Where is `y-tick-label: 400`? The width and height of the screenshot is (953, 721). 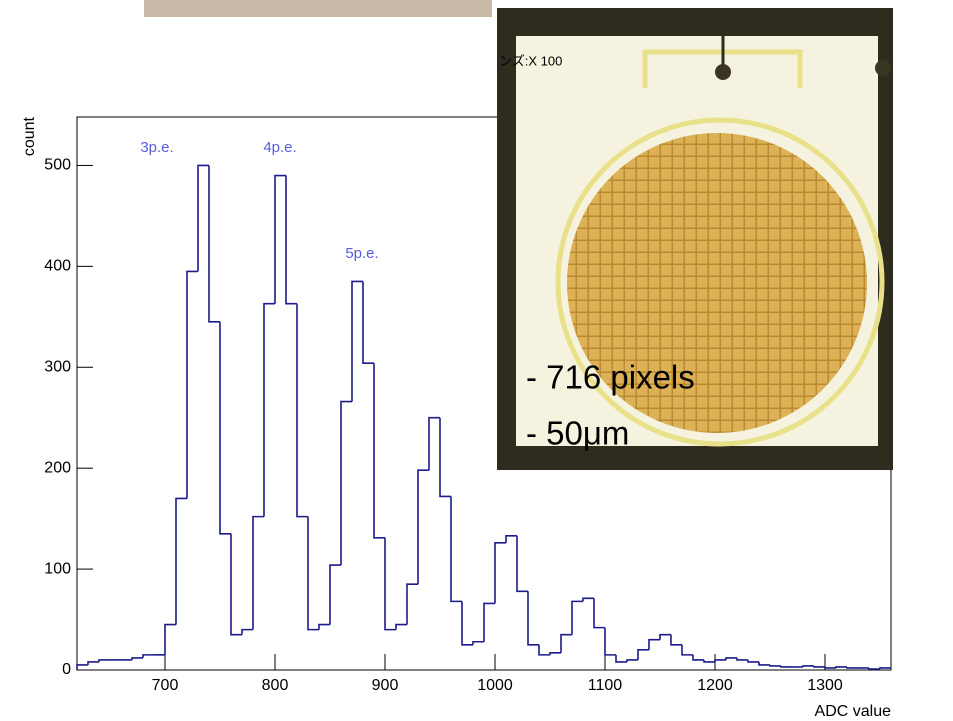 y-tick-label: 400 is located at coordinates (57, 266).